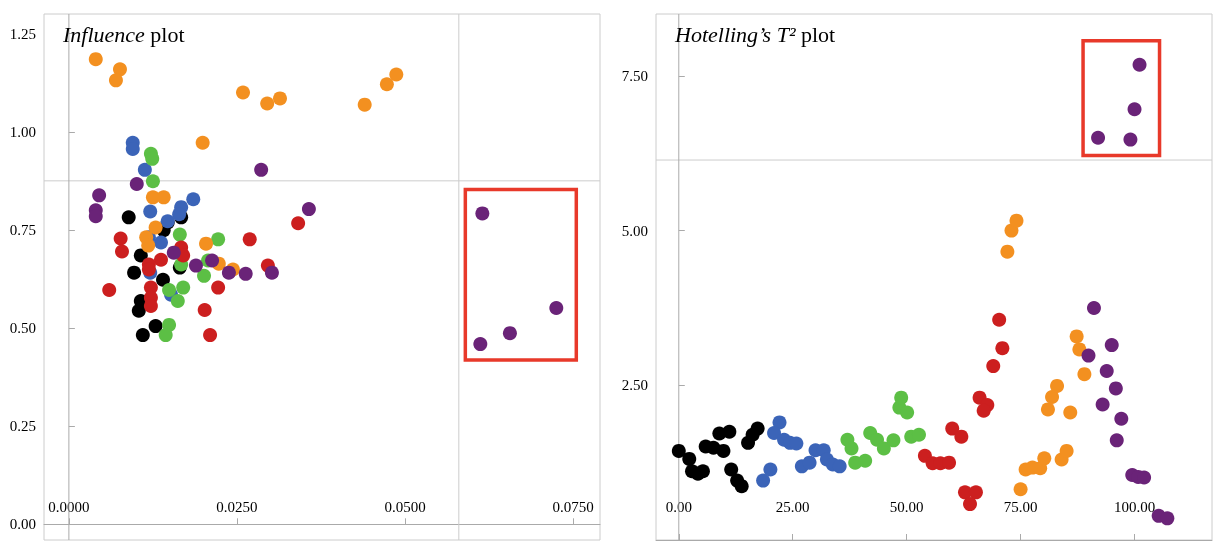 This screenshot has height=542, width=1216. I want to click on x-tick-label: 50.00, so click(906, 506).